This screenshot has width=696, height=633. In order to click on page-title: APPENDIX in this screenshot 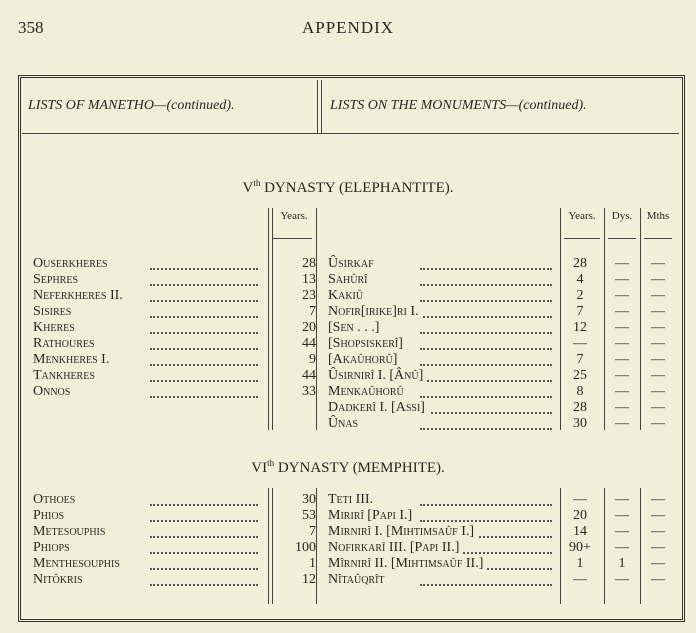, I will do `click(348, 27)`.